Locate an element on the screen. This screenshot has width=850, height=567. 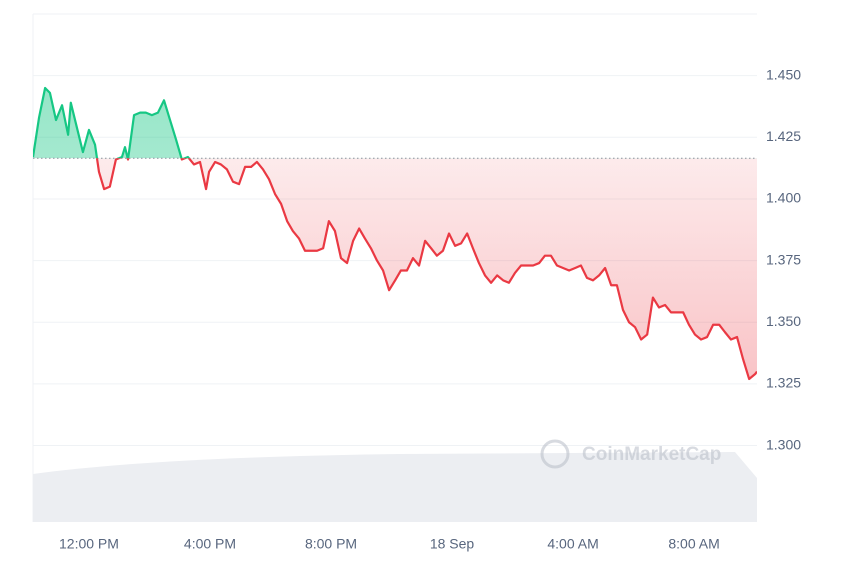
x-tick-label: 4:00 PM is located at coordinates (210, 544).